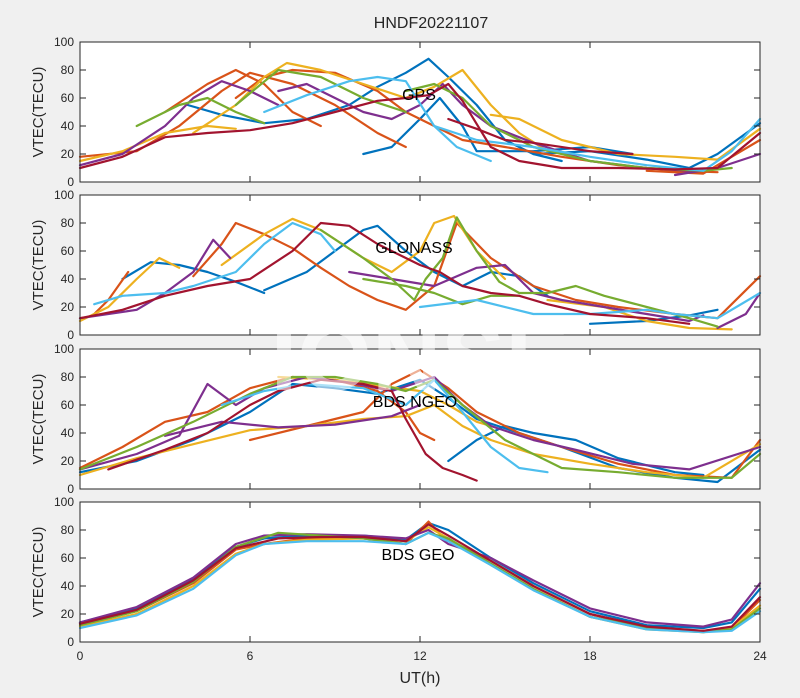 This screenshot has height=698, width=800. Describe the element at coordinates (413, 248) in the screenshot. I see `panel-annotation: GLONASS` at that location.